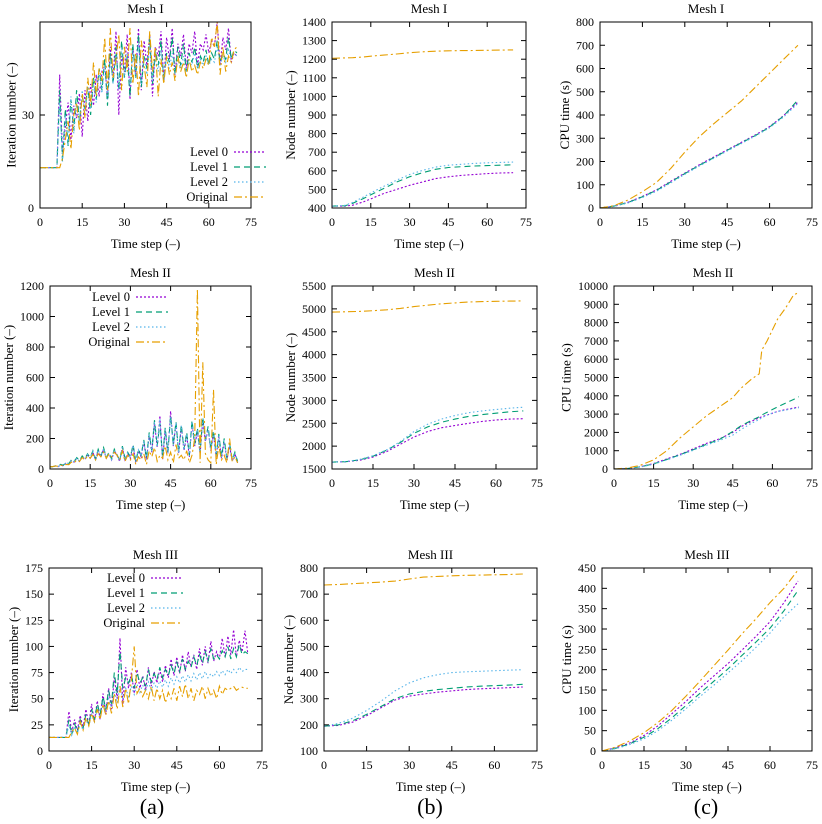  Describe the element at coordinates (317, 171) in the screenshot. I see `y-tick-label: 600` at that location.